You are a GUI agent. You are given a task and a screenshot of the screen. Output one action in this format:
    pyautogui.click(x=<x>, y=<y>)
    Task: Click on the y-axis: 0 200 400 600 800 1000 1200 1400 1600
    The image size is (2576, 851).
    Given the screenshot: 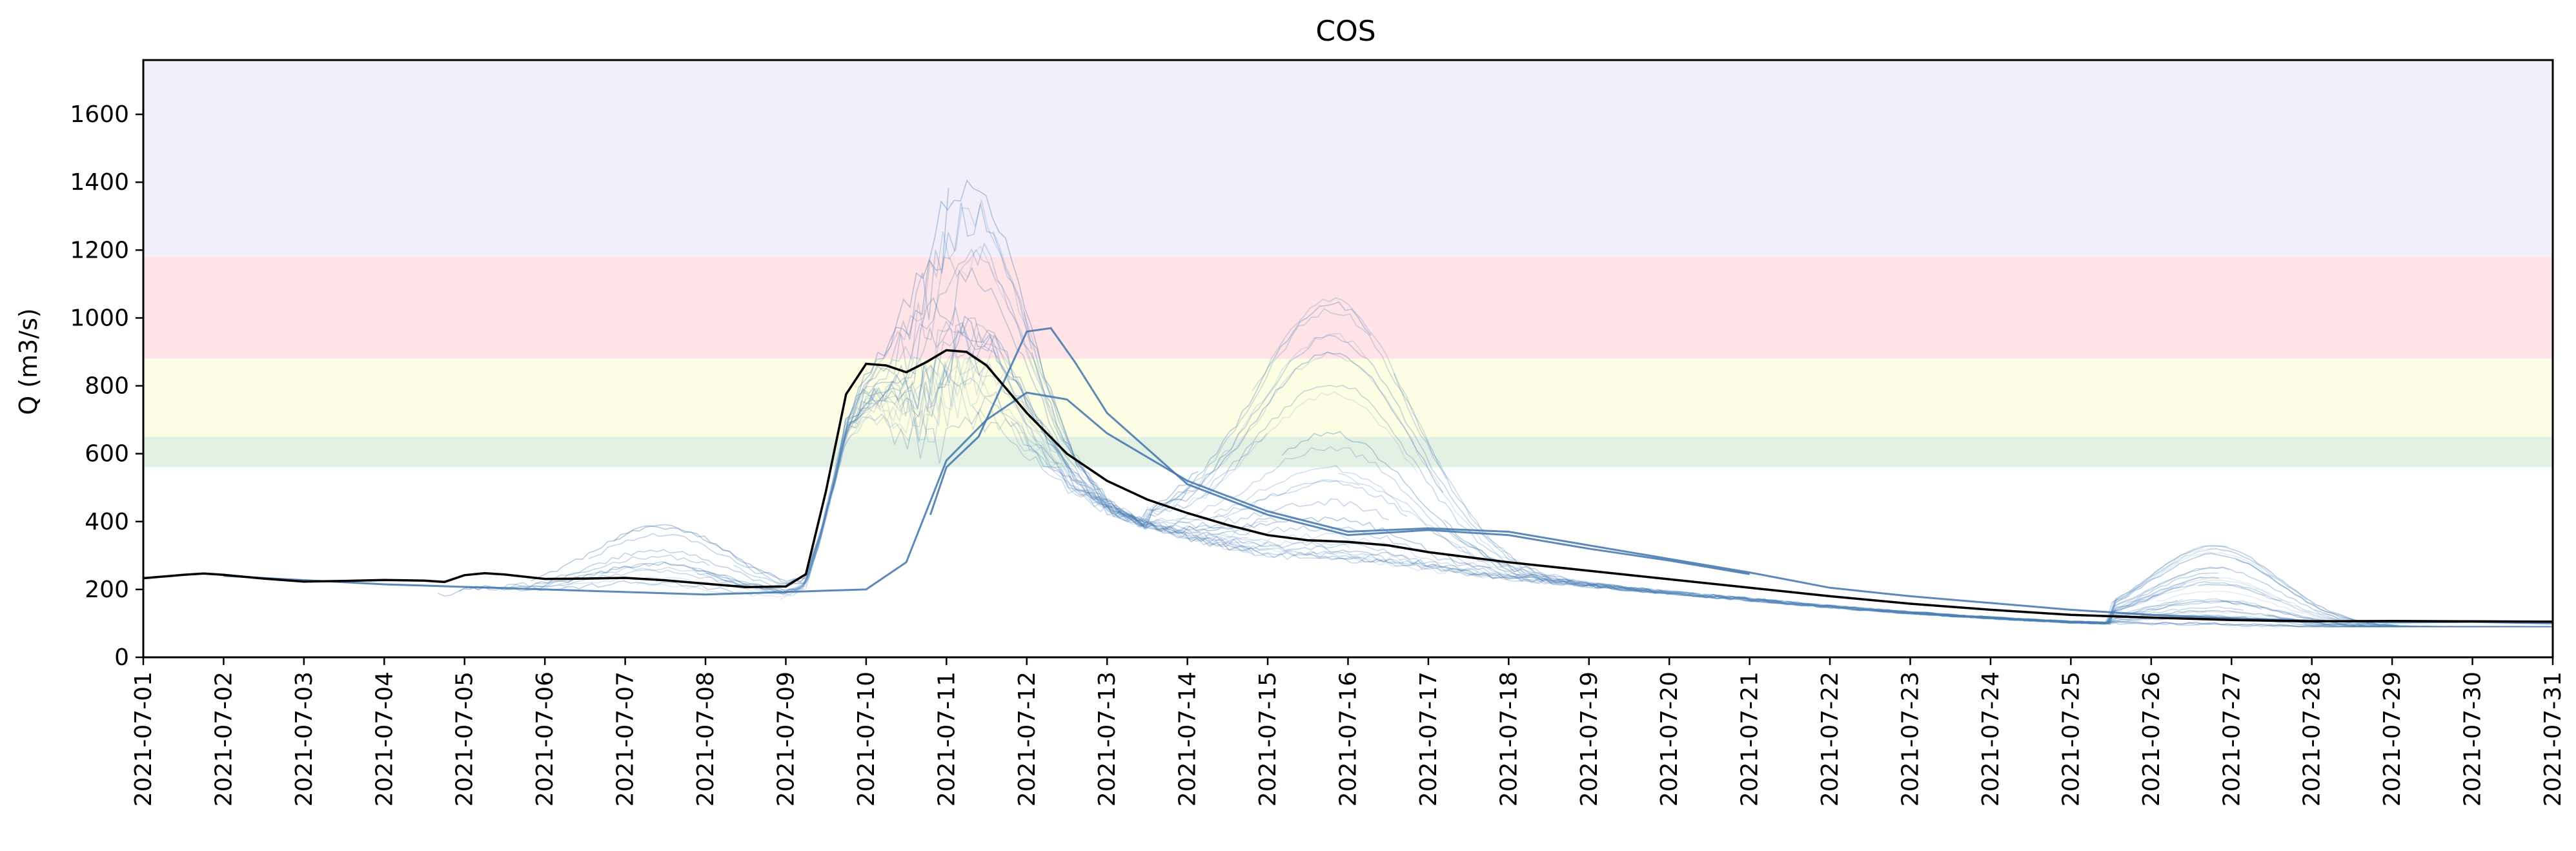 What is the action you would take?
    pyautogui.click(x=106, y=386)
    